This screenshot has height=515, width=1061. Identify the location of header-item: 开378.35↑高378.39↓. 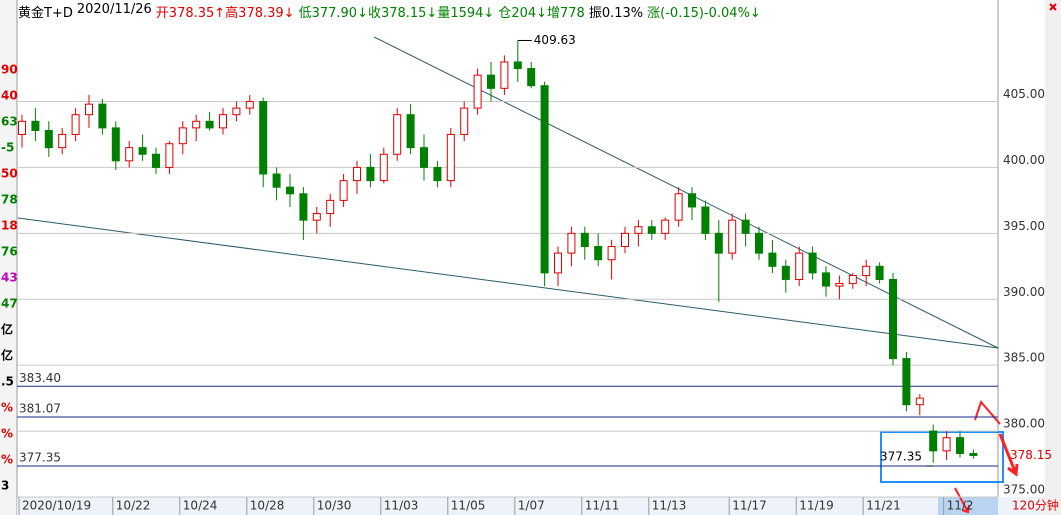
(225, 13).